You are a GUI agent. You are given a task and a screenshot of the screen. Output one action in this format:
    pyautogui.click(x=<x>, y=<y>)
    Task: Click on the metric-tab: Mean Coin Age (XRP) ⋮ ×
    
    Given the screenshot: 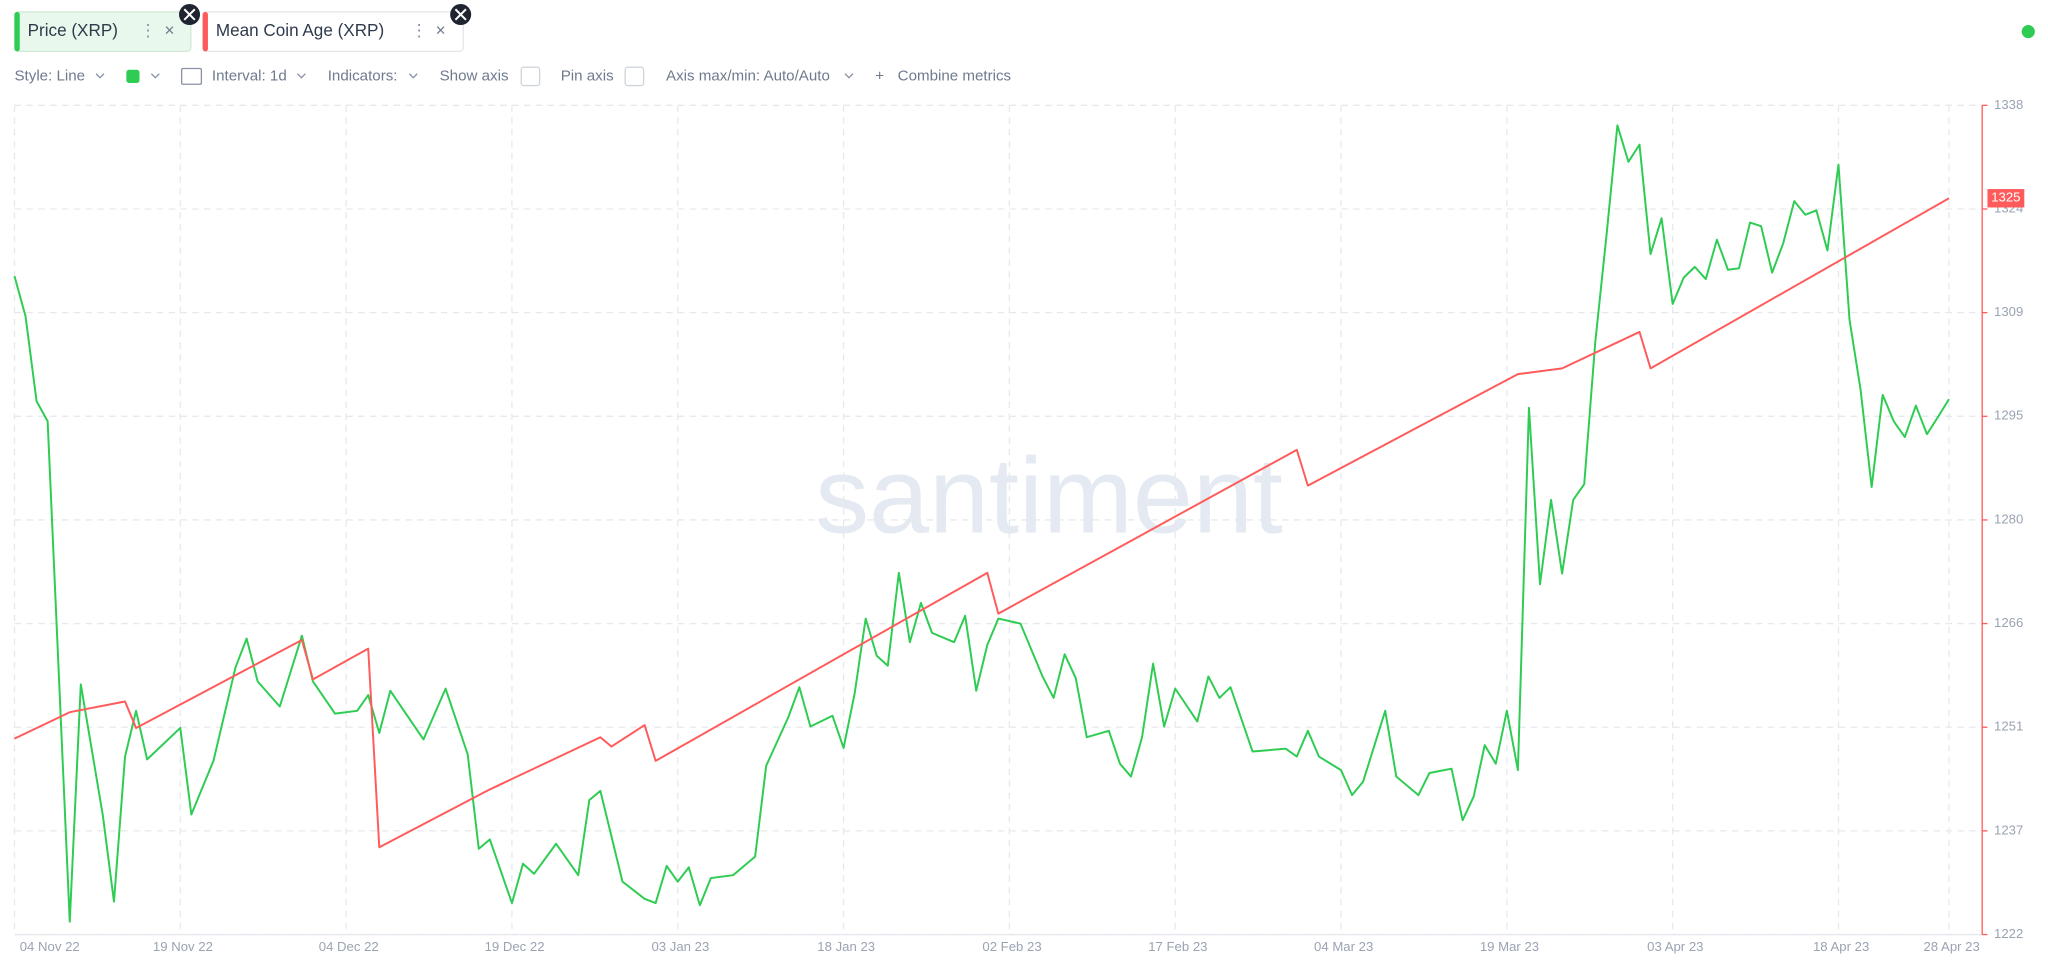 What is the action you would take?
    pyautogui.click(x=333, y=32)
    